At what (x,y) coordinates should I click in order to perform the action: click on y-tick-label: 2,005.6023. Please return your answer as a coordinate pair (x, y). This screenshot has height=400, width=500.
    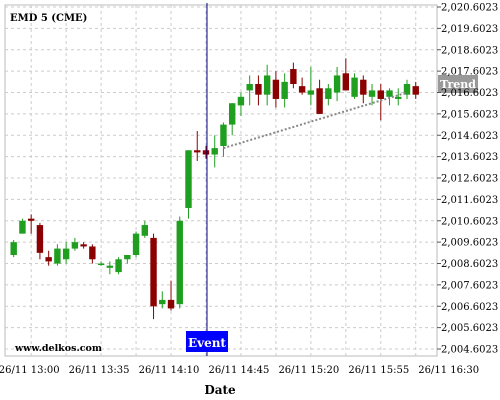
    Looking at the image, I should click on (469, 328).